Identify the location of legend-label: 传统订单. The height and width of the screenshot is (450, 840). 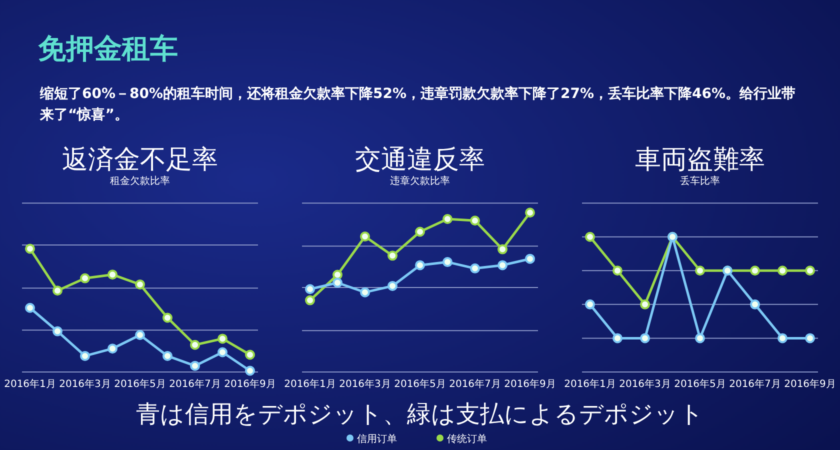
(467, 439).